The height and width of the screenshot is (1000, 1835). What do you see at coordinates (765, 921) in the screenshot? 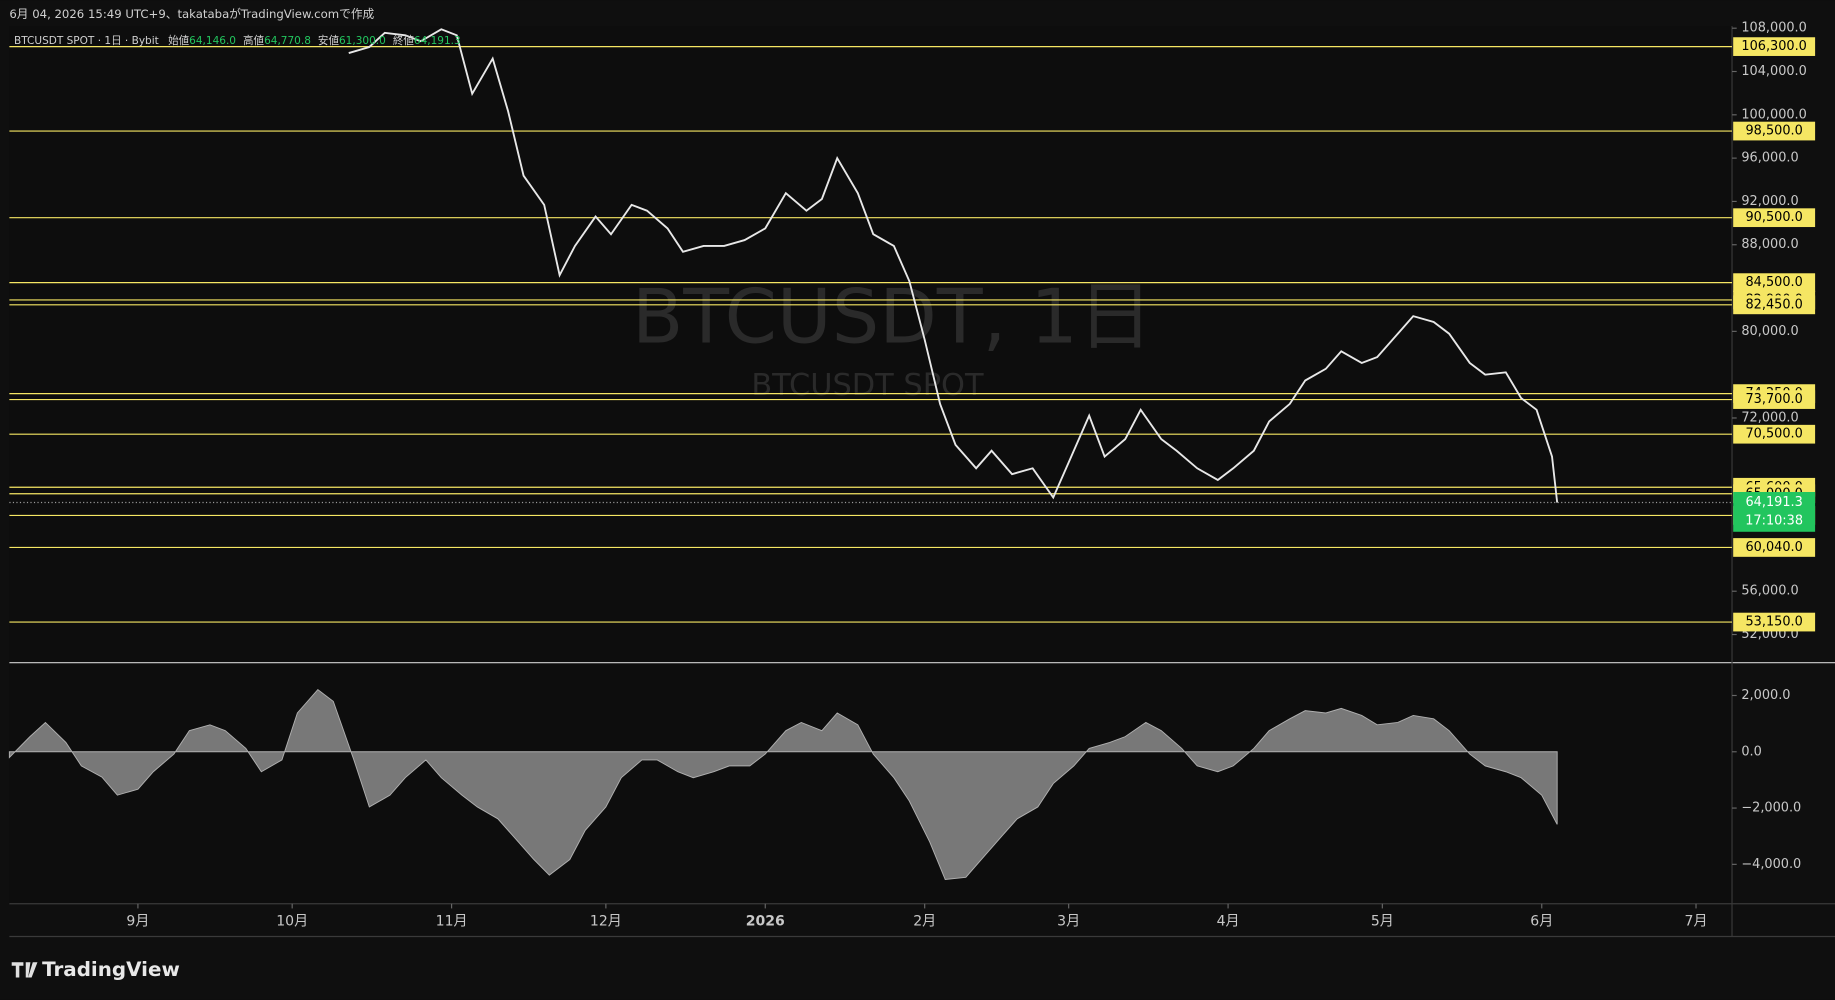
I see `x-tick-label: 2026` at bounding box center [765, 921].